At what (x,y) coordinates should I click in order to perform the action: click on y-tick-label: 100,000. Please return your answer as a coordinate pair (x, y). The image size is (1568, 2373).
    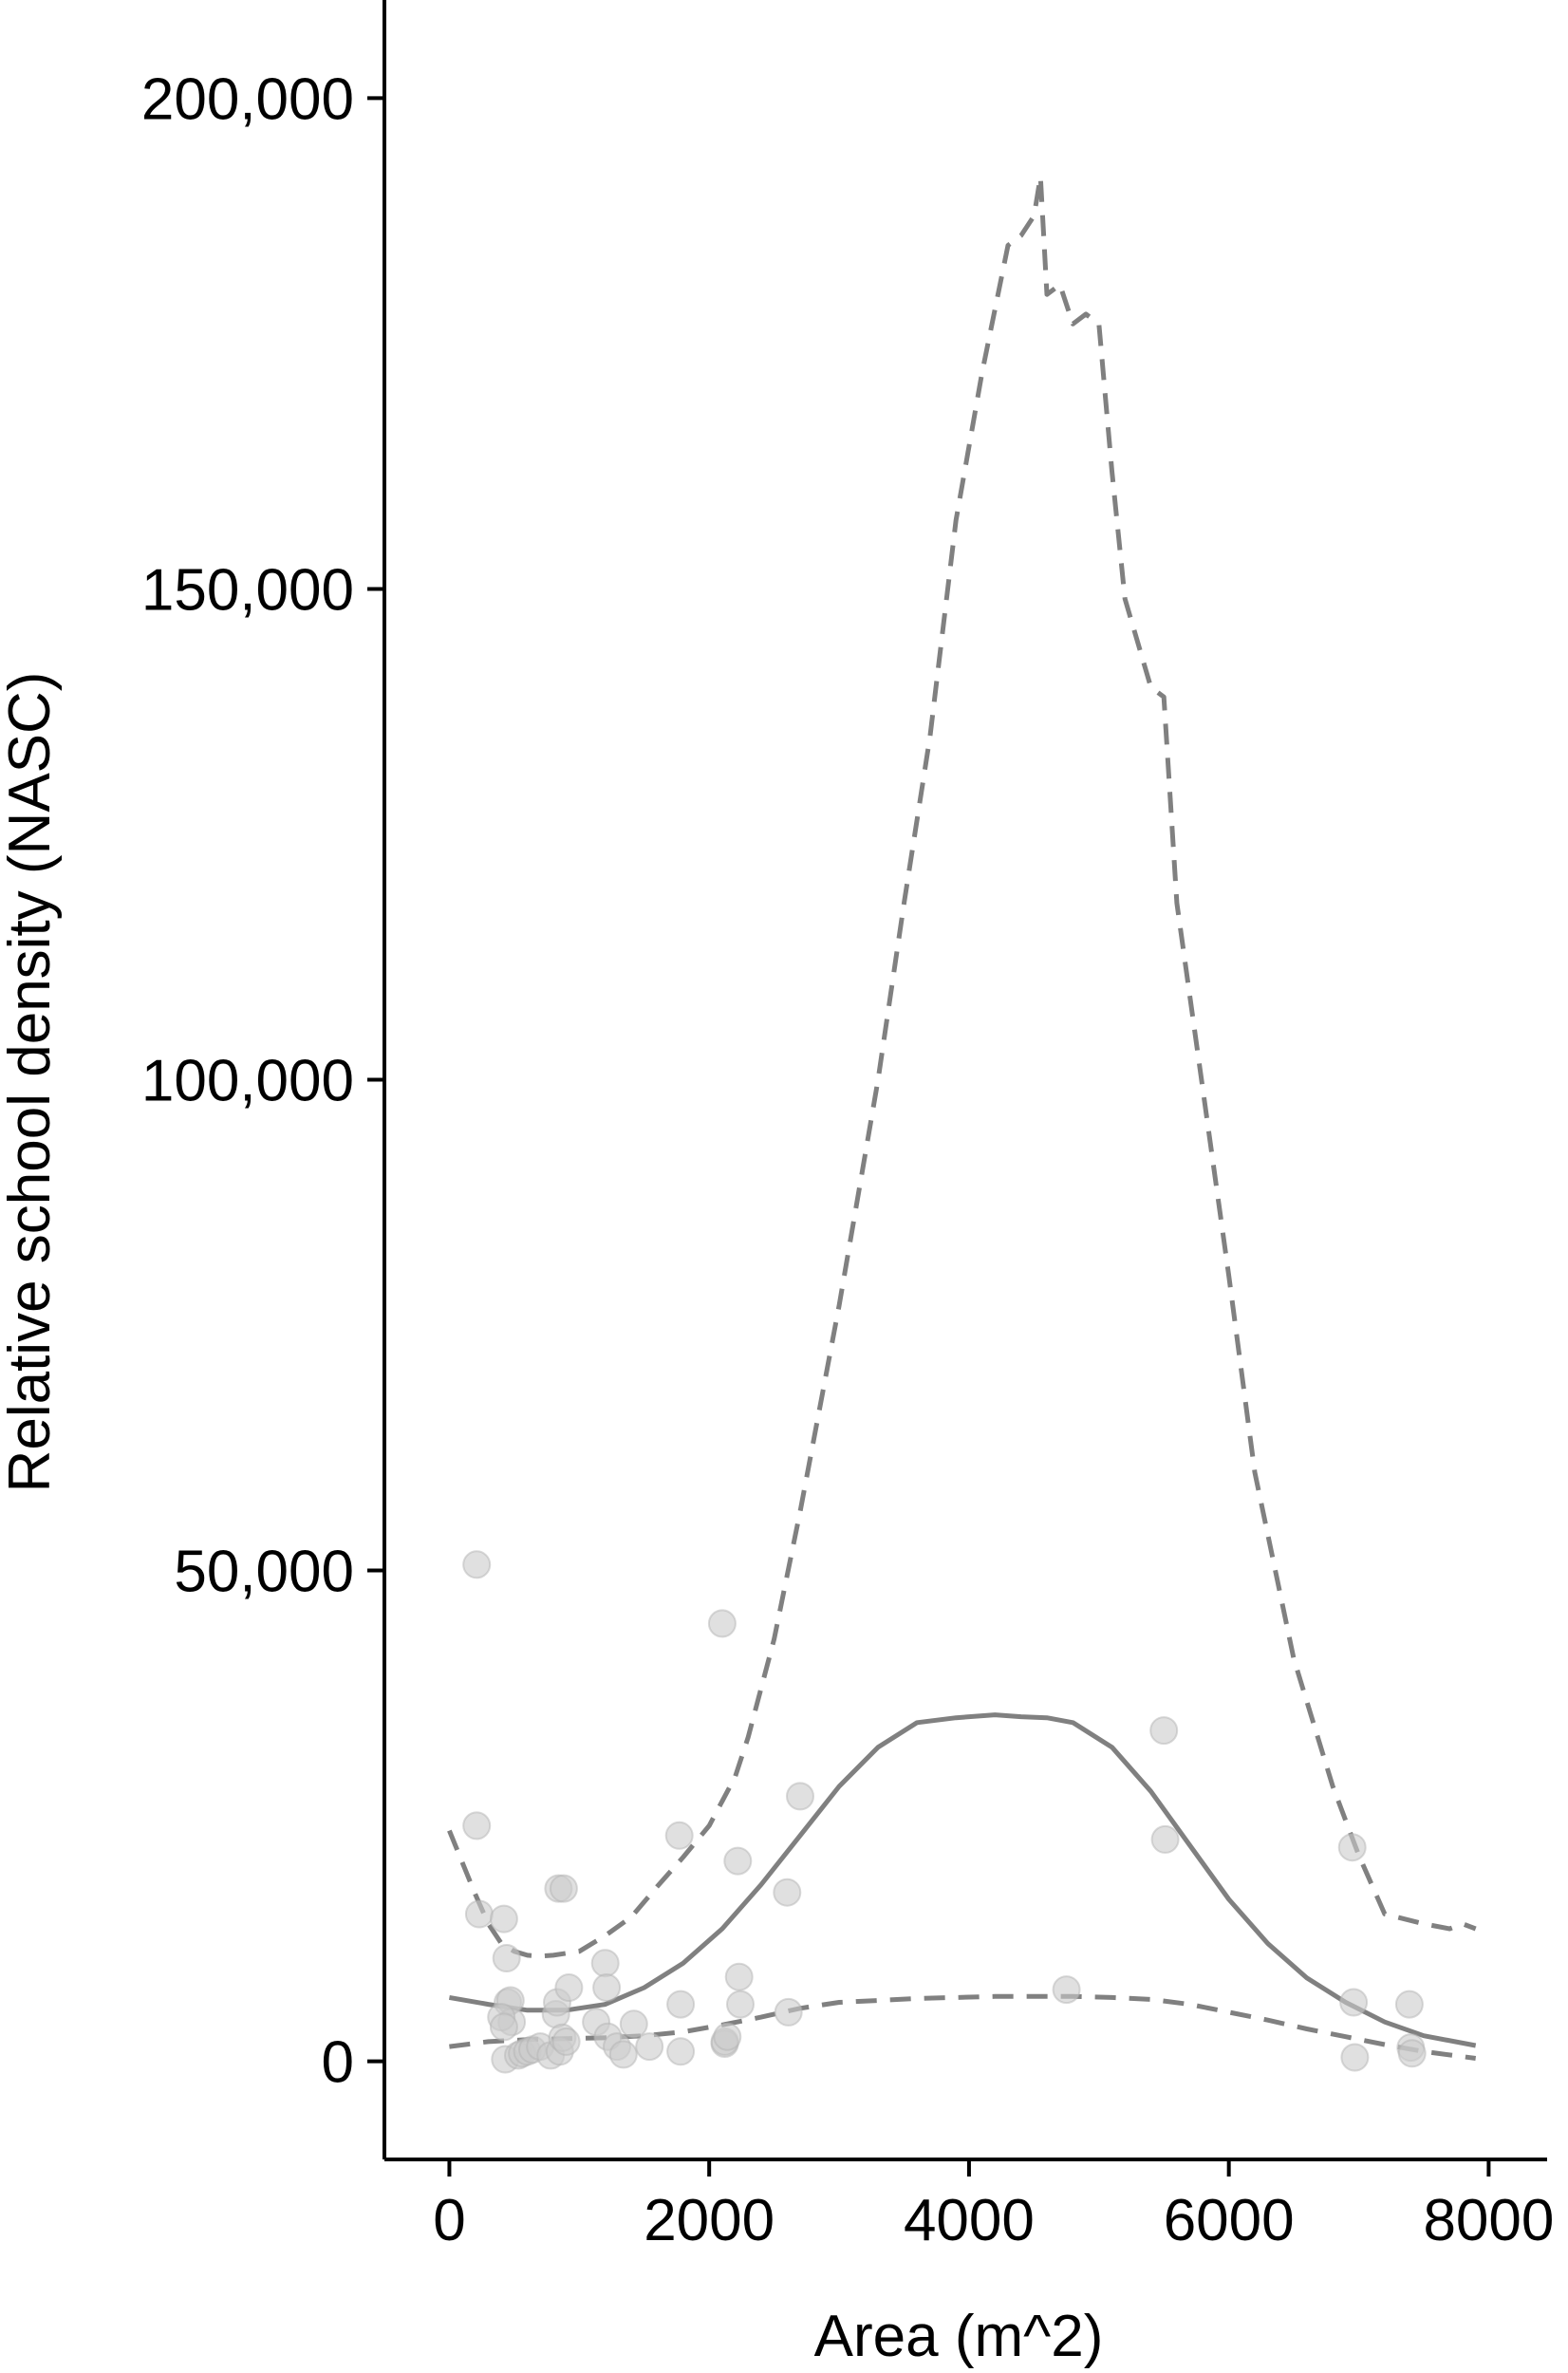
    Looking at the image, I should click on (247, 1081).